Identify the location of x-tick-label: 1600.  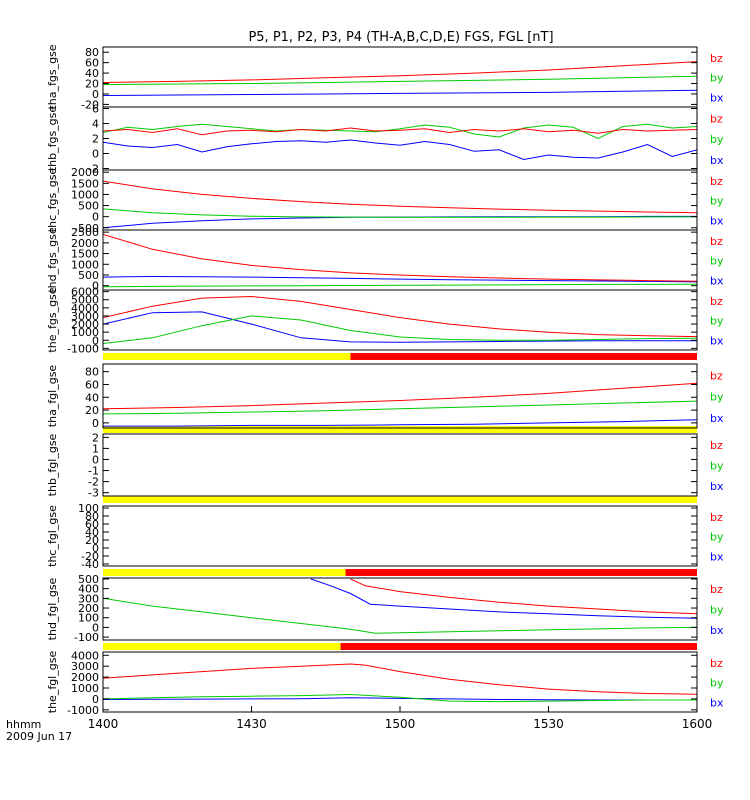
(697, 724).